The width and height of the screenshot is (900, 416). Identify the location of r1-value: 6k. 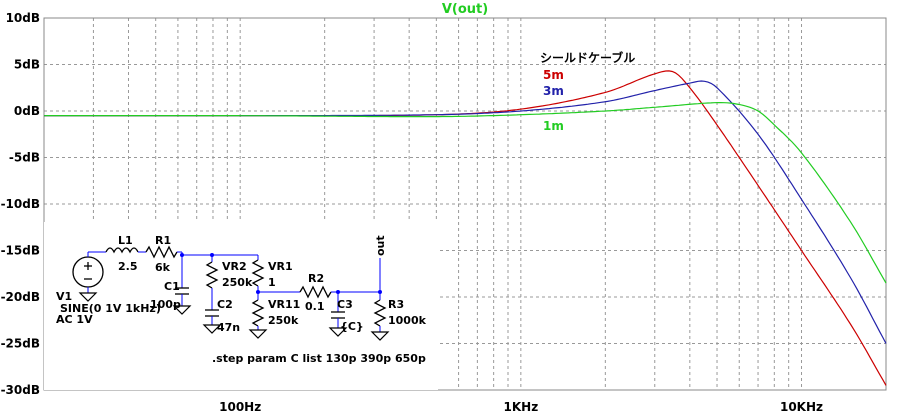
(163, 267).